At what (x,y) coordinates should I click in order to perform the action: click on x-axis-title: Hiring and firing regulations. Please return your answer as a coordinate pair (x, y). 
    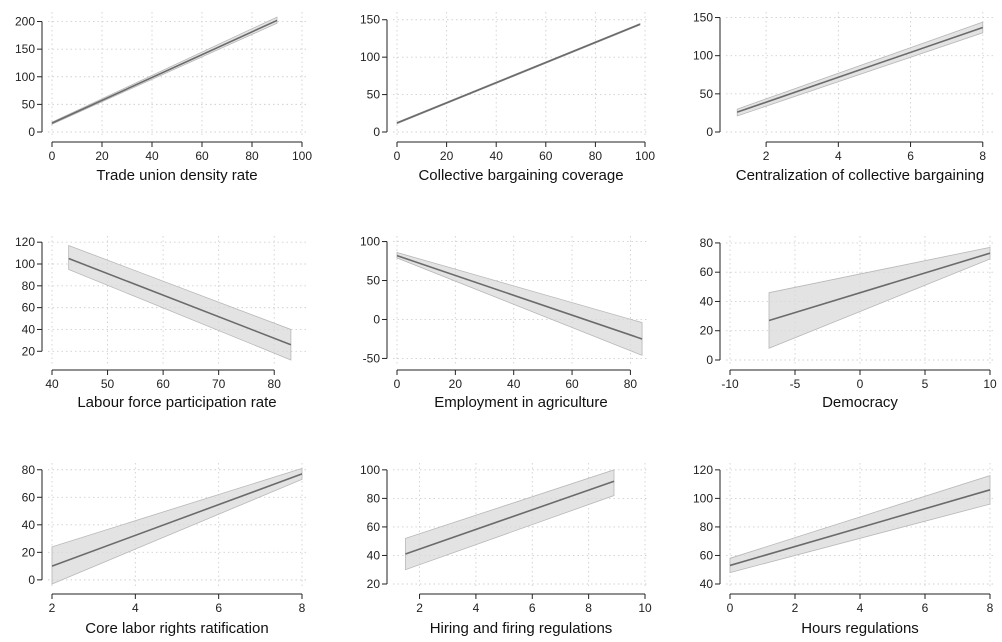
    Looking at the image, I should click on (521, 628).